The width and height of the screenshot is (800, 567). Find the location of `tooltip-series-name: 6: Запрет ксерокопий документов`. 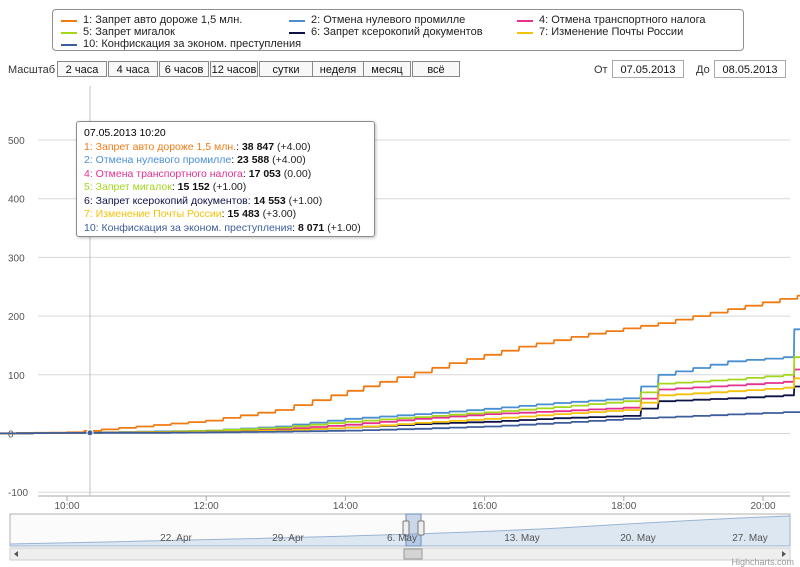

tooltip-series-name: 6: Запрет ксерокопий документов is located at coordinates (166, 200).